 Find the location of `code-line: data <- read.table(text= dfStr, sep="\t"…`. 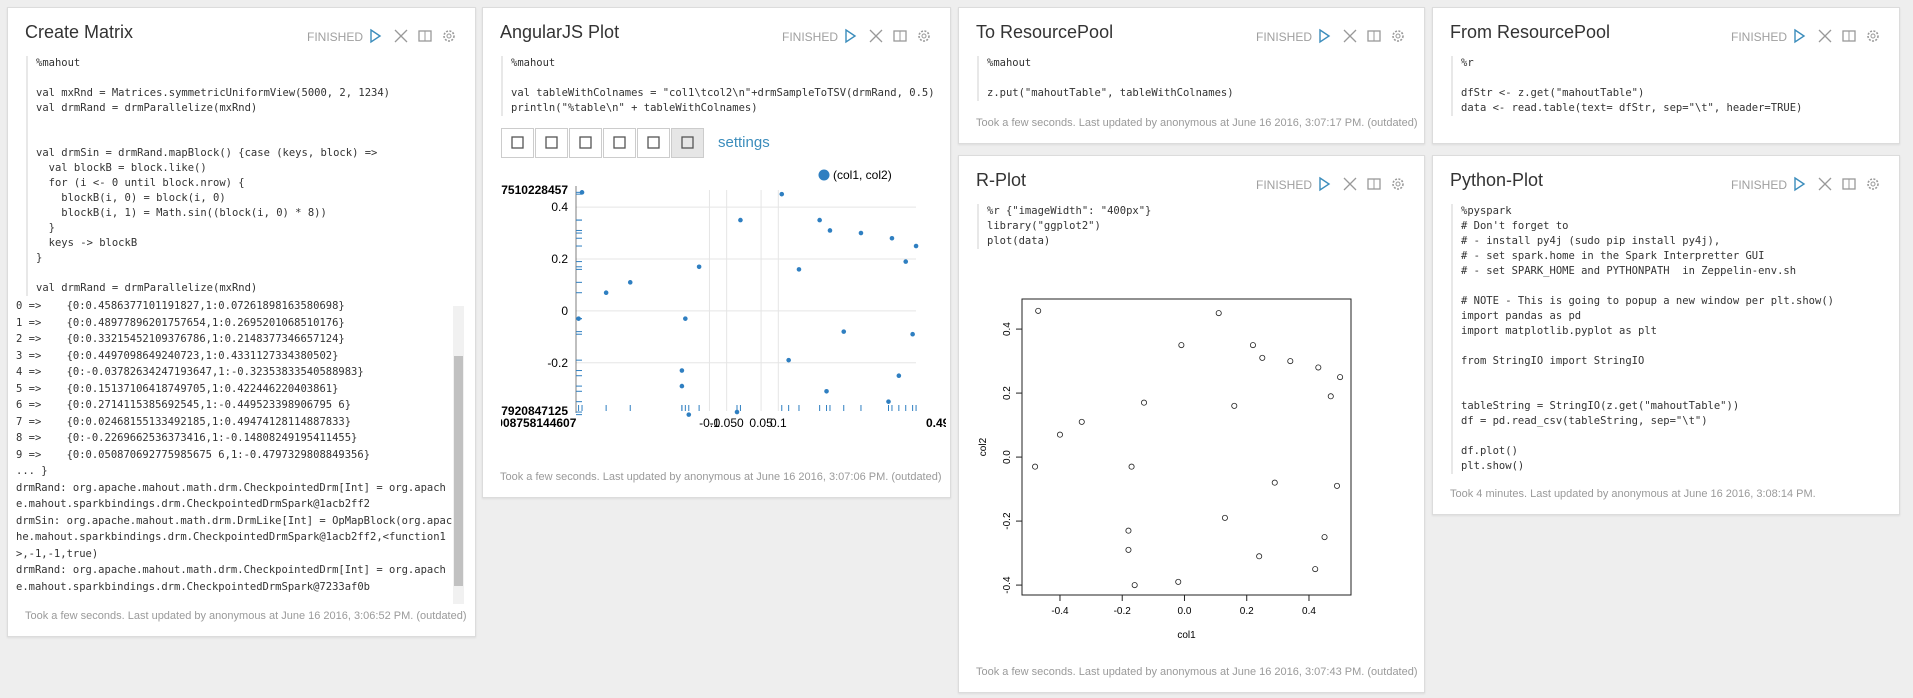

code-line: data <- read.table(text= dfStr, sep="\t"… is located at coordinates (1632, 108).